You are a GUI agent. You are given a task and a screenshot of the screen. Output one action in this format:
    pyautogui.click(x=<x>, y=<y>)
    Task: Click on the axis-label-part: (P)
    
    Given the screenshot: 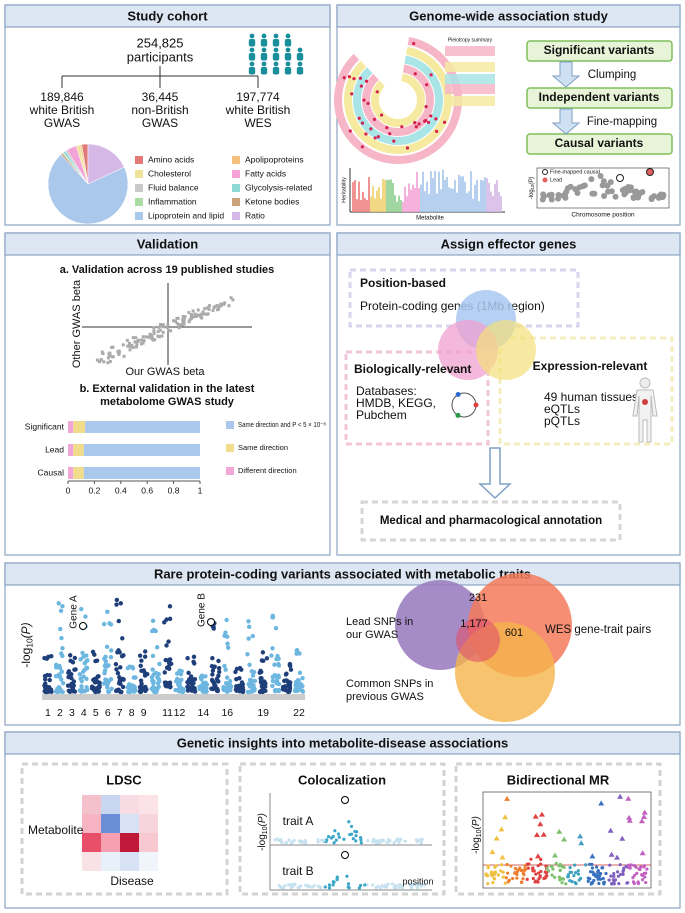 What is the action you would take?
    pyautogui.click(x=532, y=181)
    